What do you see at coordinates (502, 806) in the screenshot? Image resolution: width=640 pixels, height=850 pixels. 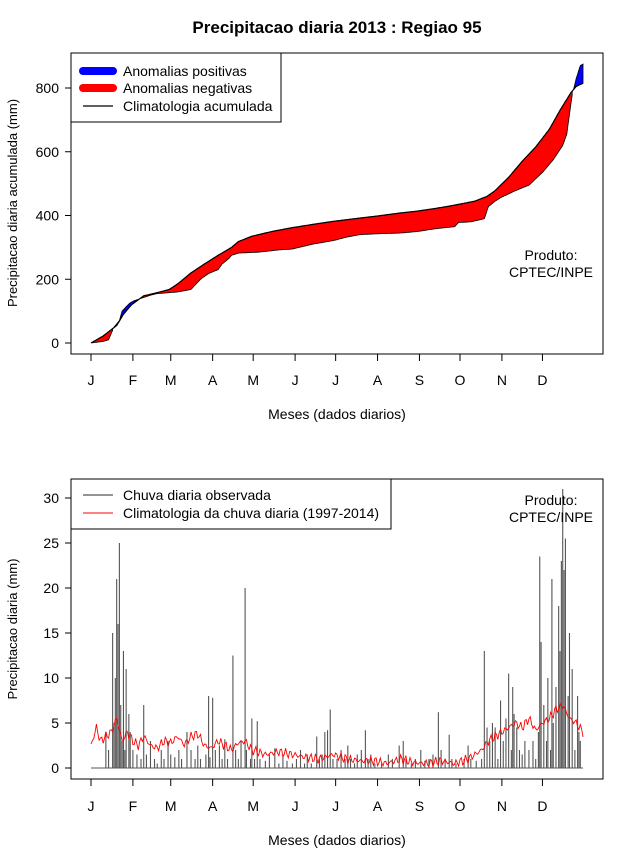 I see `daily-x-tick-label: N` at bounding box center [502, 806].